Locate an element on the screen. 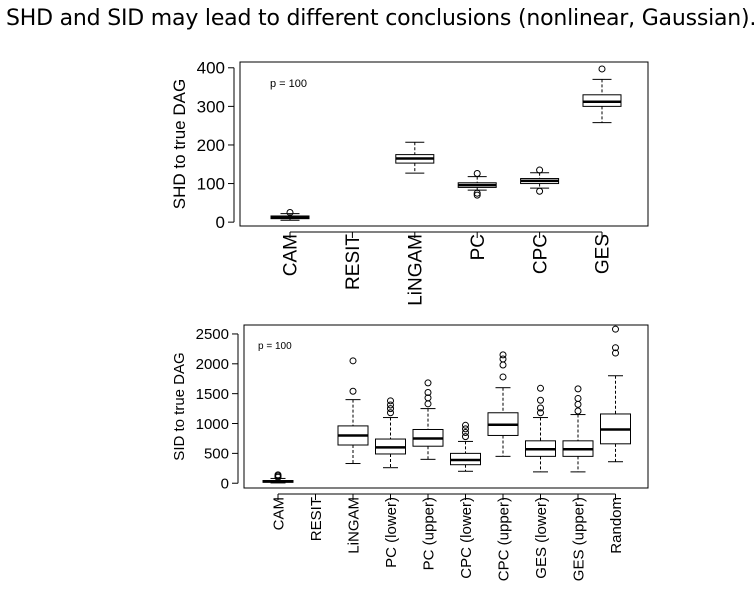 This screenshot has width=756, height=599. y-tick-label: 300 is located at coordinates (211, 106).